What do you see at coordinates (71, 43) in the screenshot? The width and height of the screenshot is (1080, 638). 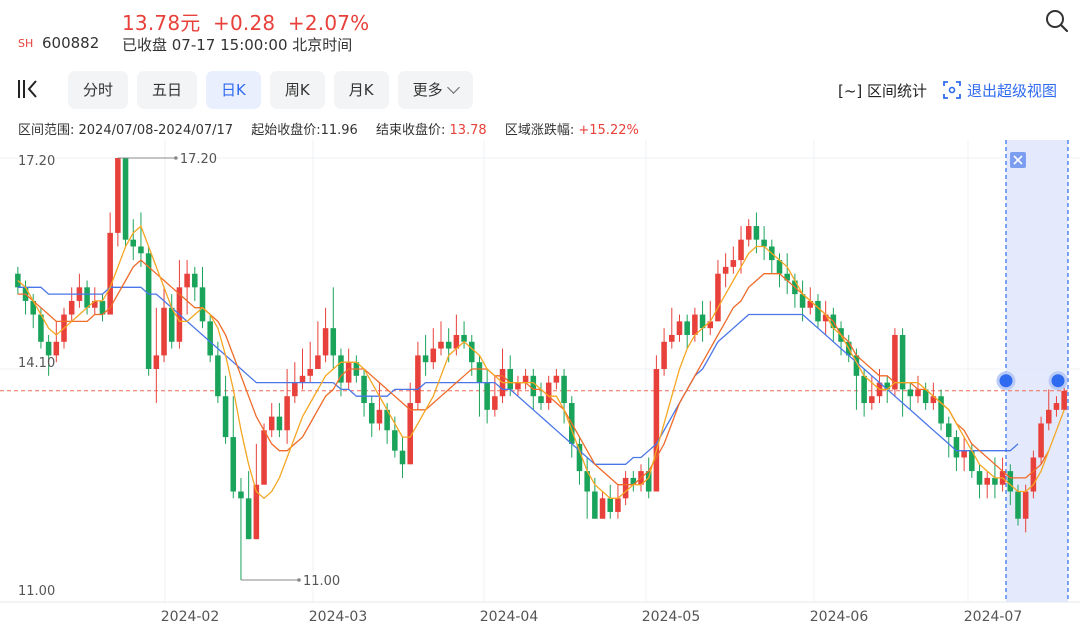 I see `stock-code: 600882` at bounding box center [71, 43].